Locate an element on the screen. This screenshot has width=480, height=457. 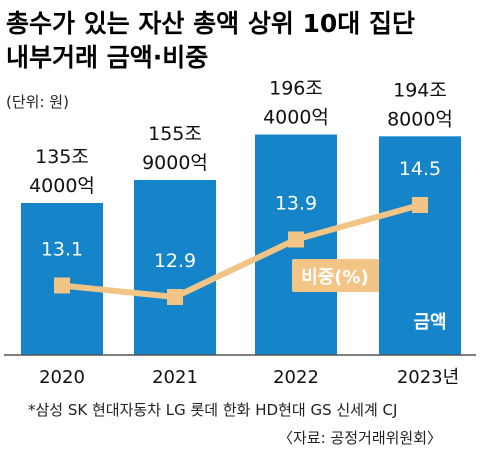
ratio-point-2021 is located at coordinates (175, 297).